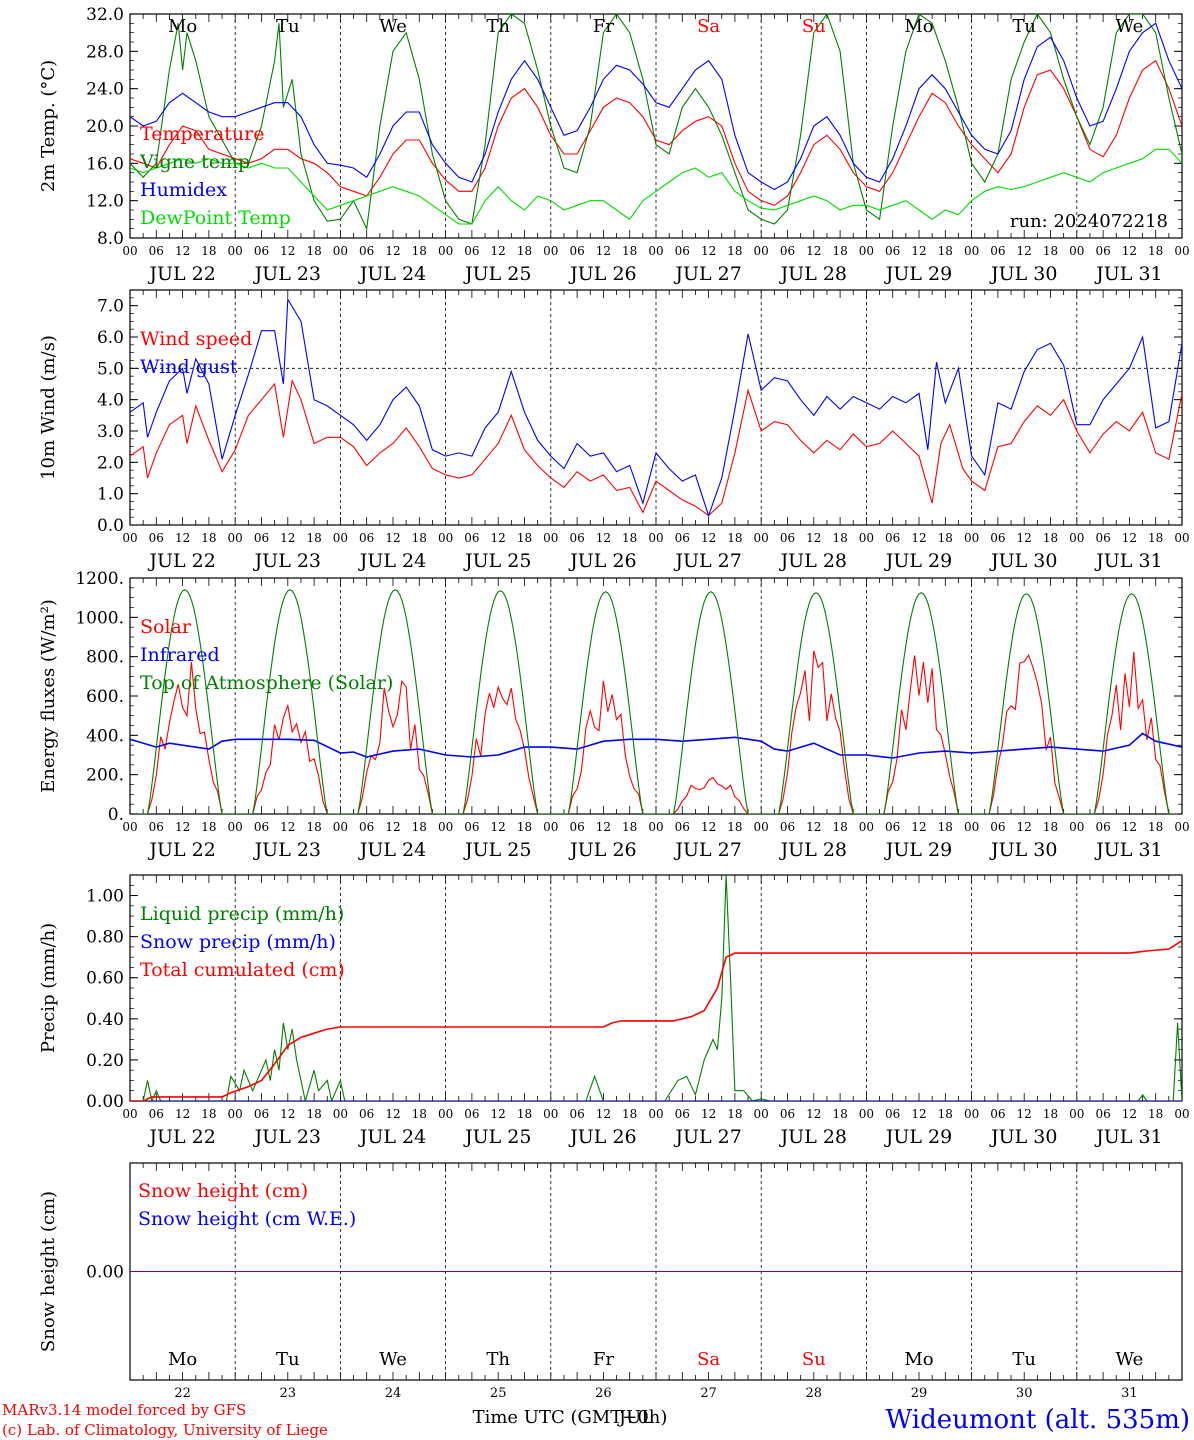  What do you see at coordinates (110, 307) in the screenshot?
I see `y-tick-label: 7.0` at bounding box center [110, 307].